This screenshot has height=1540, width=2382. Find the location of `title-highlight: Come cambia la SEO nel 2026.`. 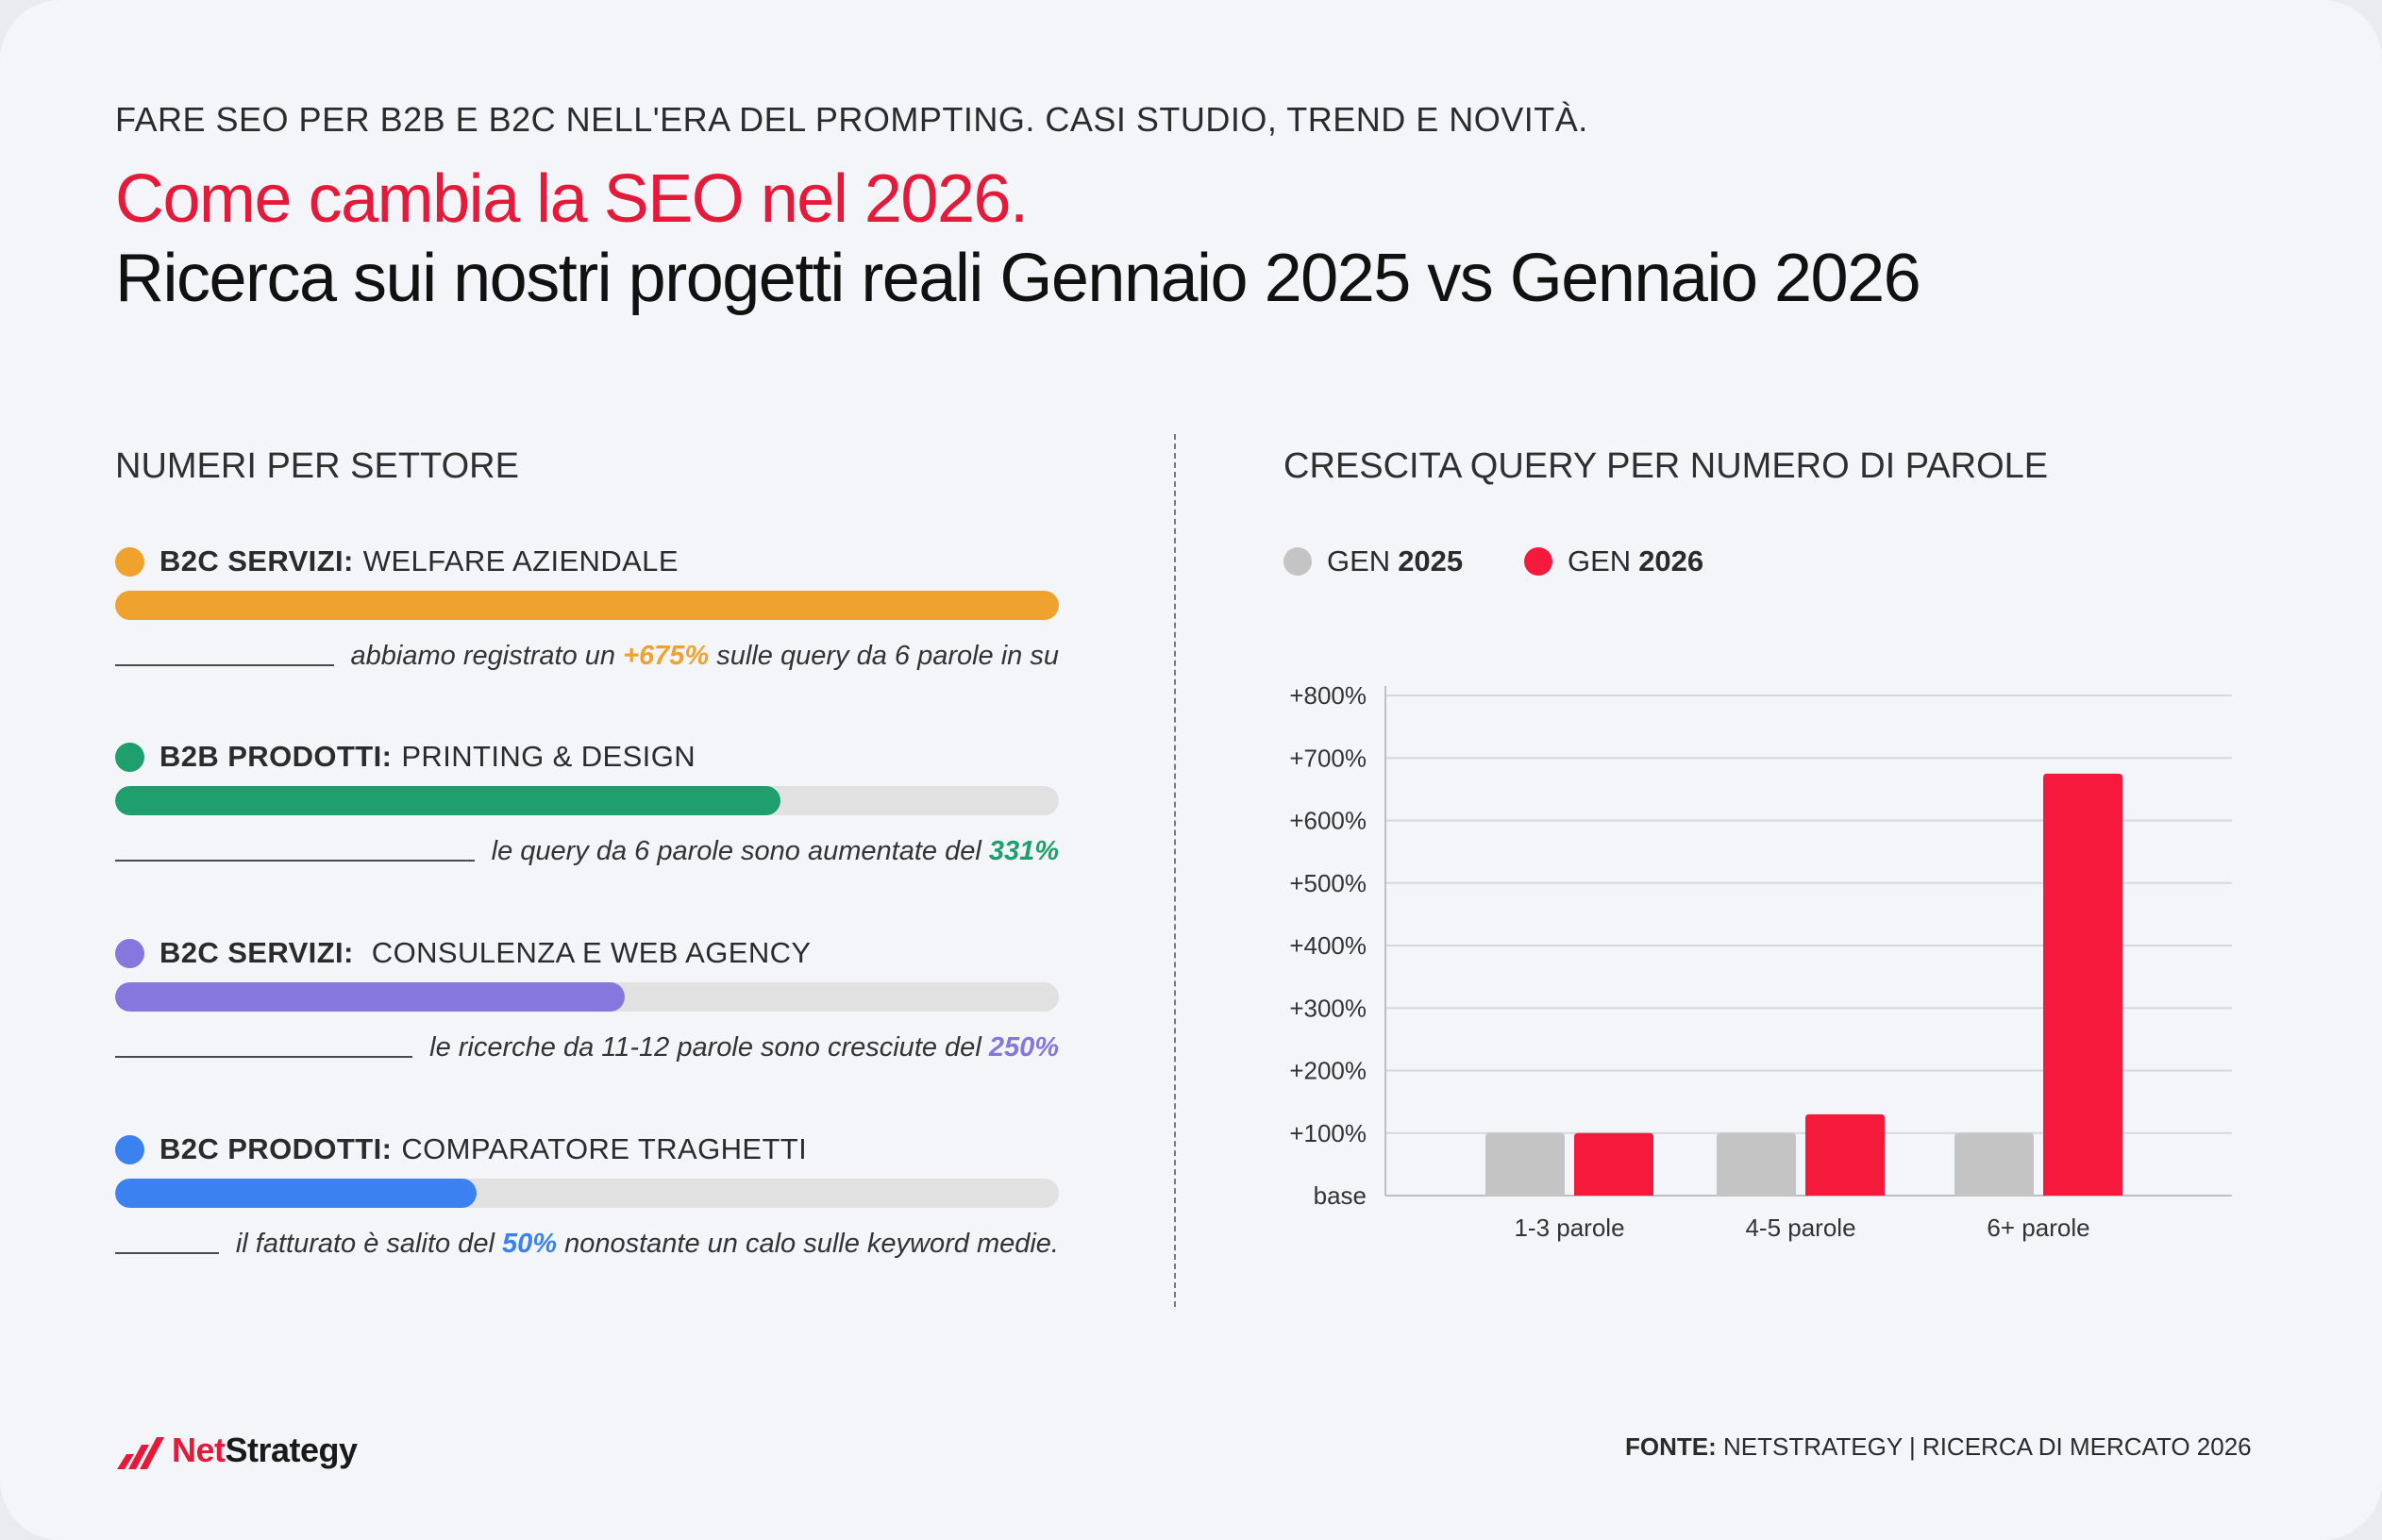

title-highlight: Come cambia la SEO nel 2026. is located at coordinates (572, 199).